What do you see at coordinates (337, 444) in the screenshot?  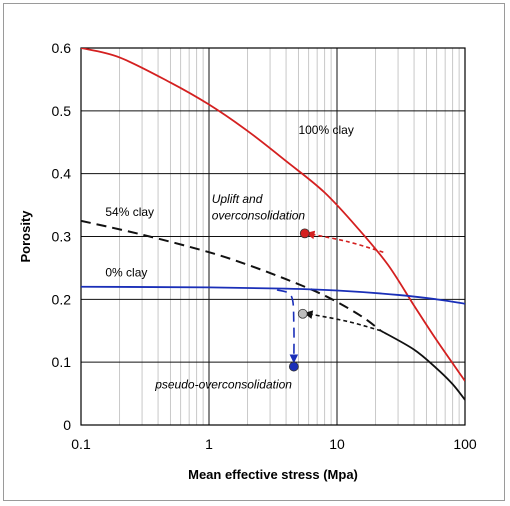 I see `x-tick-label: 10` at bounding box center [337, 444].